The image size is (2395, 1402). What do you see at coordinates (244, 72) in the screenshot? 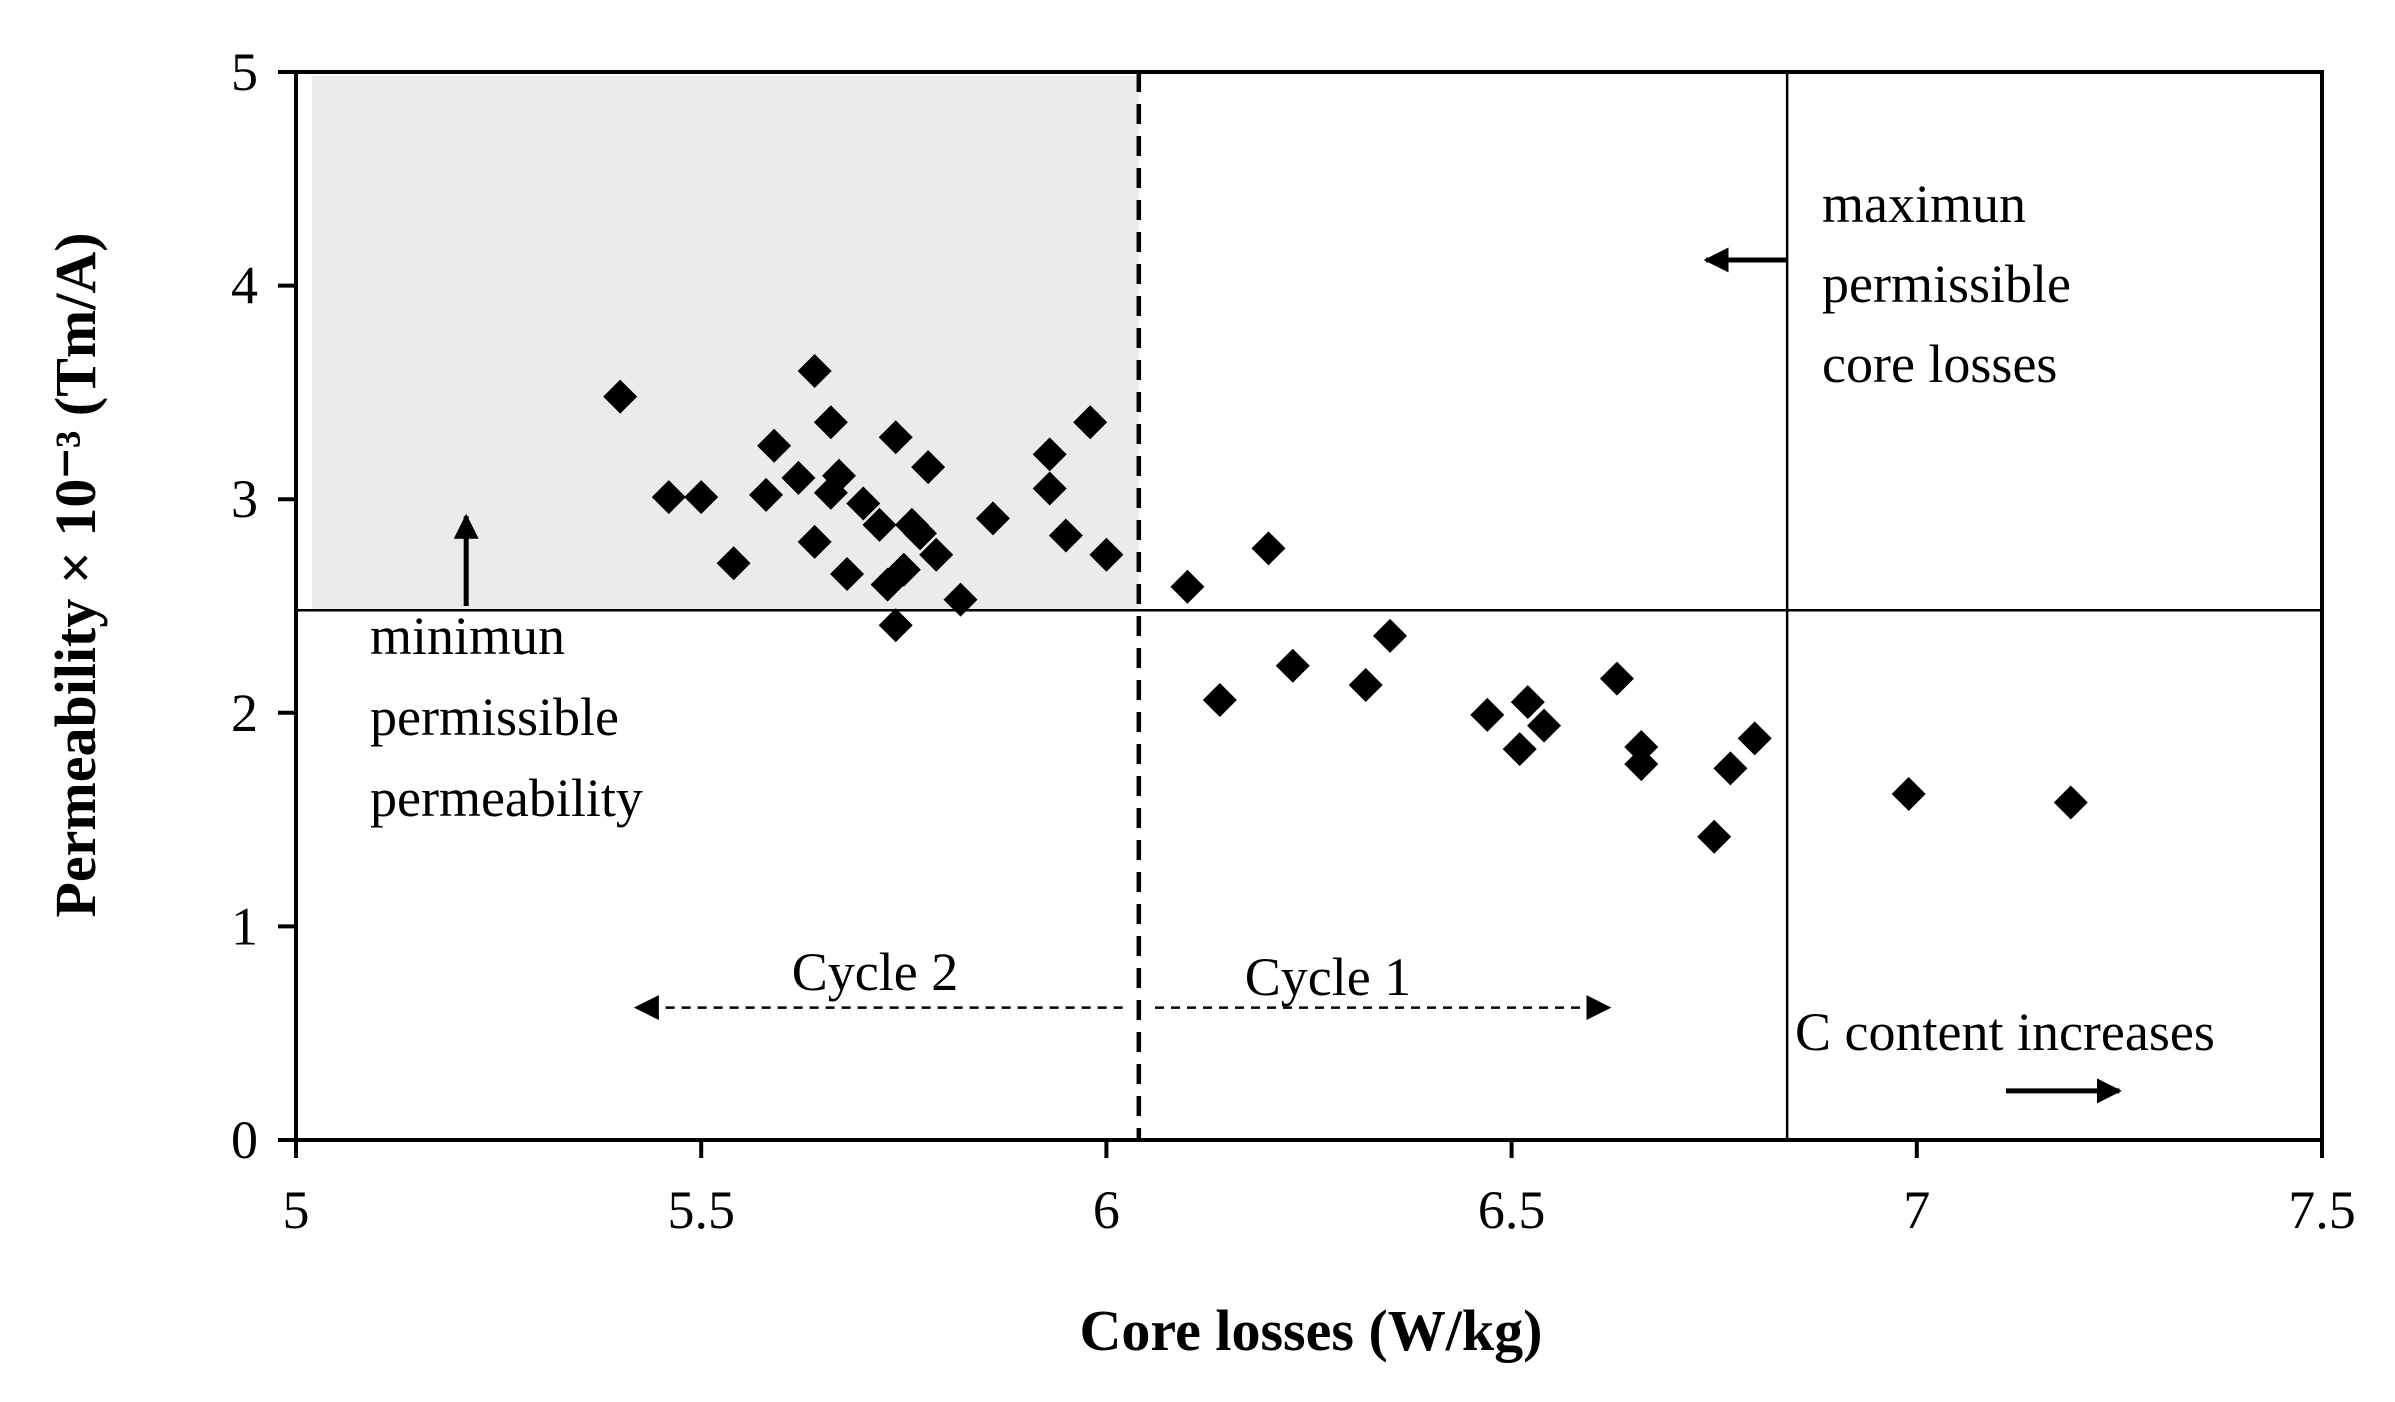
I see `y-tick-label: 5` at bounding box center [244, 72].